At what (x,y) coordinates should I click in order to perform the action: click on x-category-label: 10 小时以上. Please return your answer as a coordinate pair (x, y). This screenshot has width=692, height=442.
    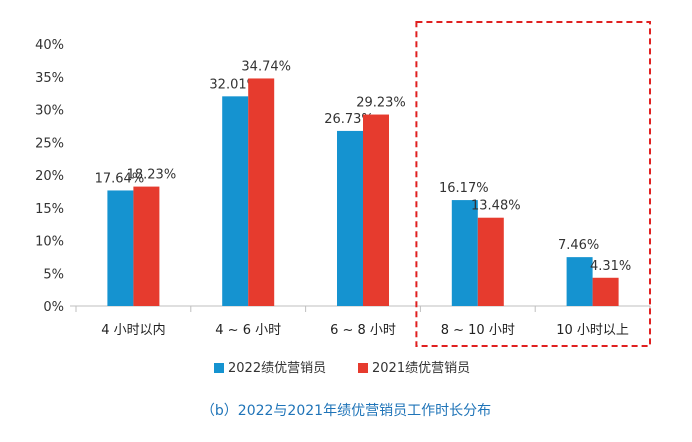
    Looking at the image, I should click on (592, 330).